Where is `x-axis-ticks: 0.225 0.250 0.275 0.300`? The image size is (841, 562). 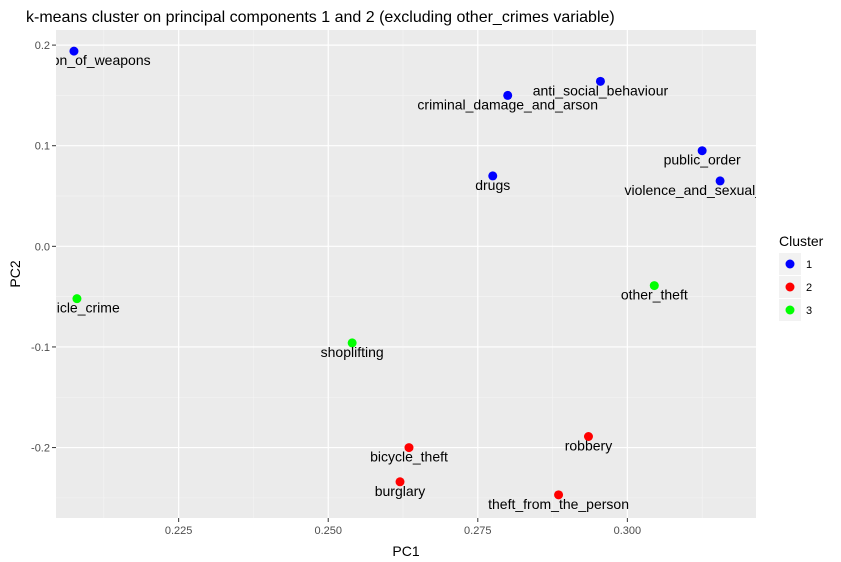 x-axis-ticks: 0.225 0.250 0.275 0.300 is located at coordinates (403, 527).